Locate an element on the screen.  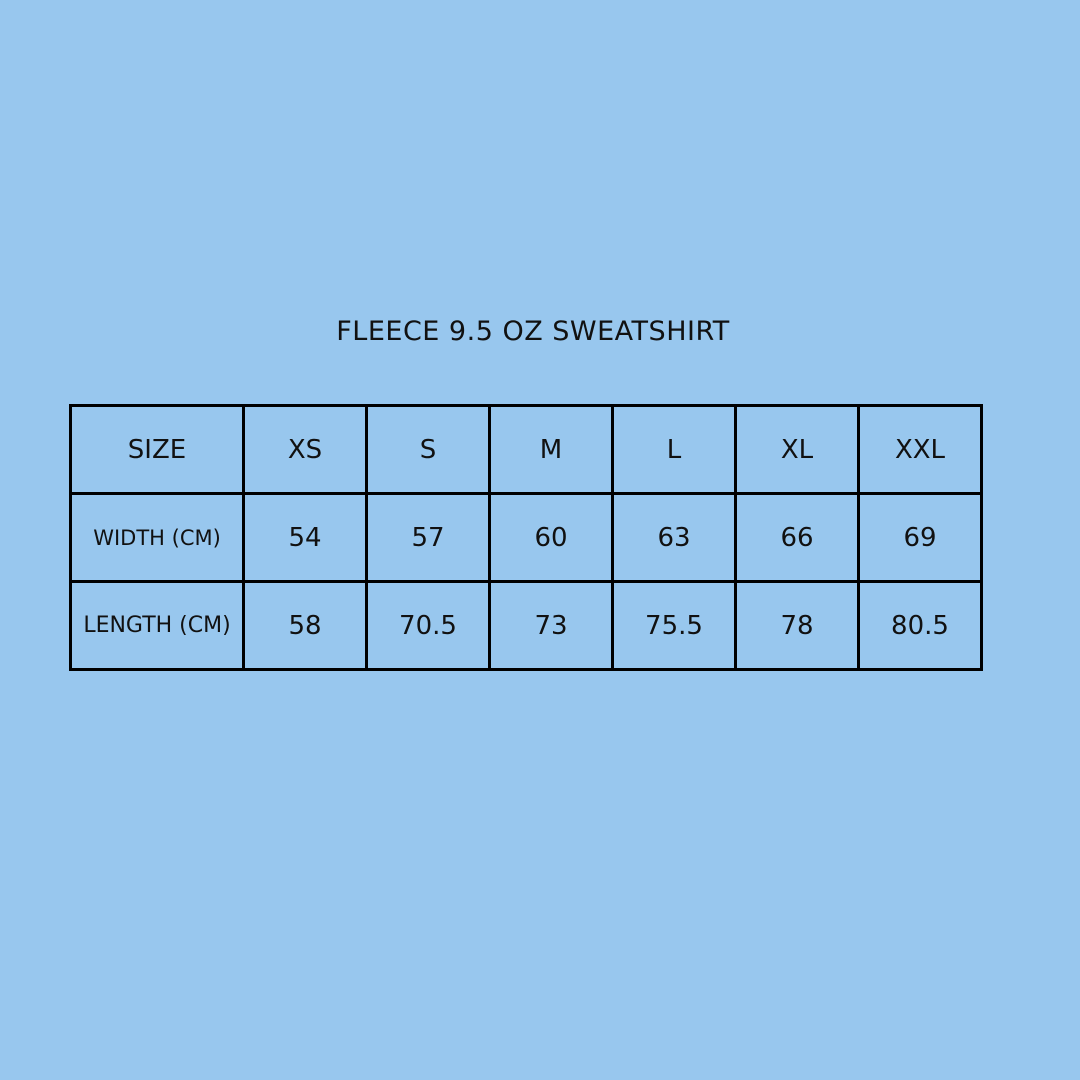
table-cell: 66 is located at coordinates (797, 537).